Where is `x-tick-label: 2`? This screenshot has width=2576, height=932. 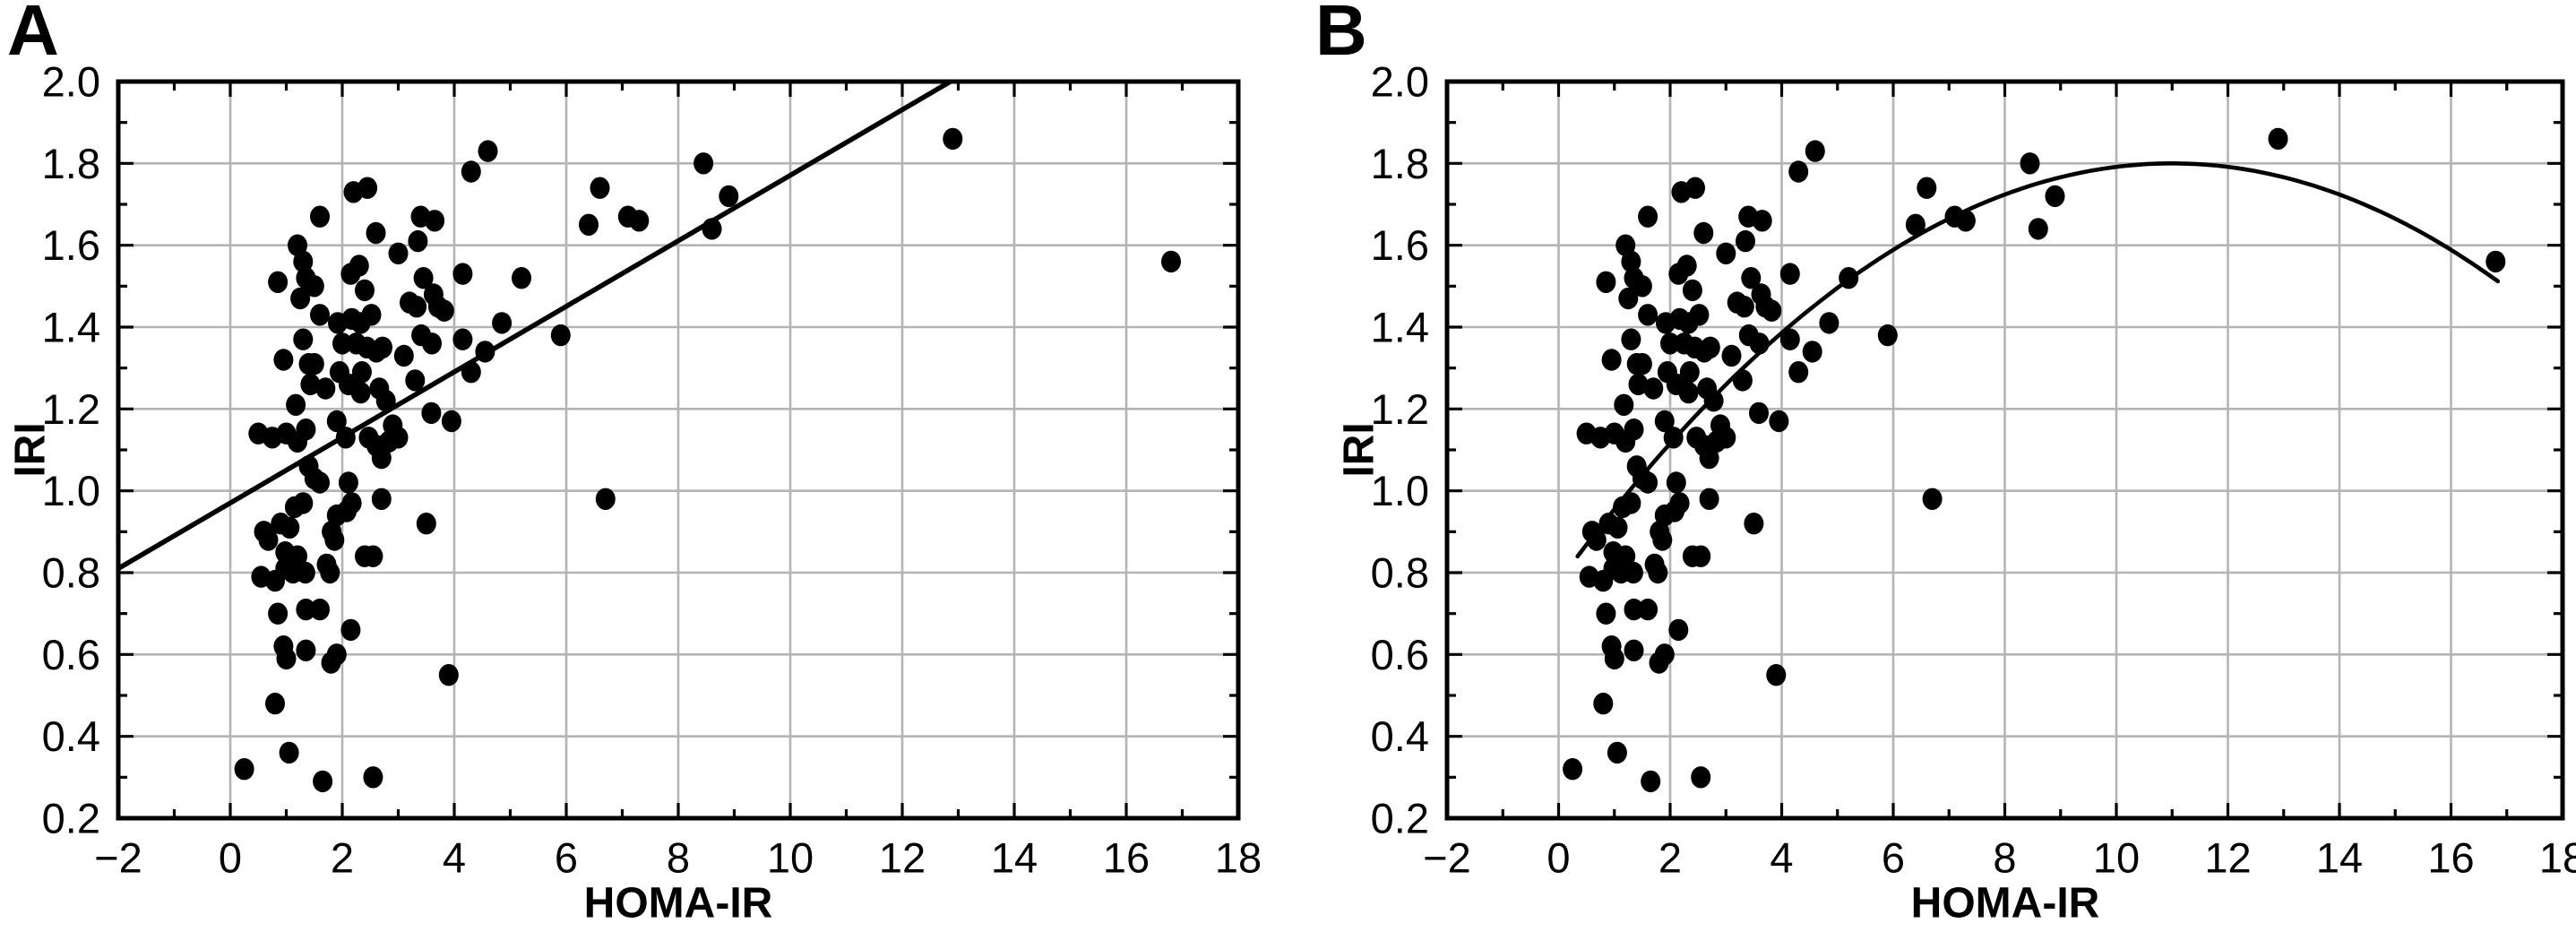 x-tick-label: 2 is located at coordinates (1670, 857).